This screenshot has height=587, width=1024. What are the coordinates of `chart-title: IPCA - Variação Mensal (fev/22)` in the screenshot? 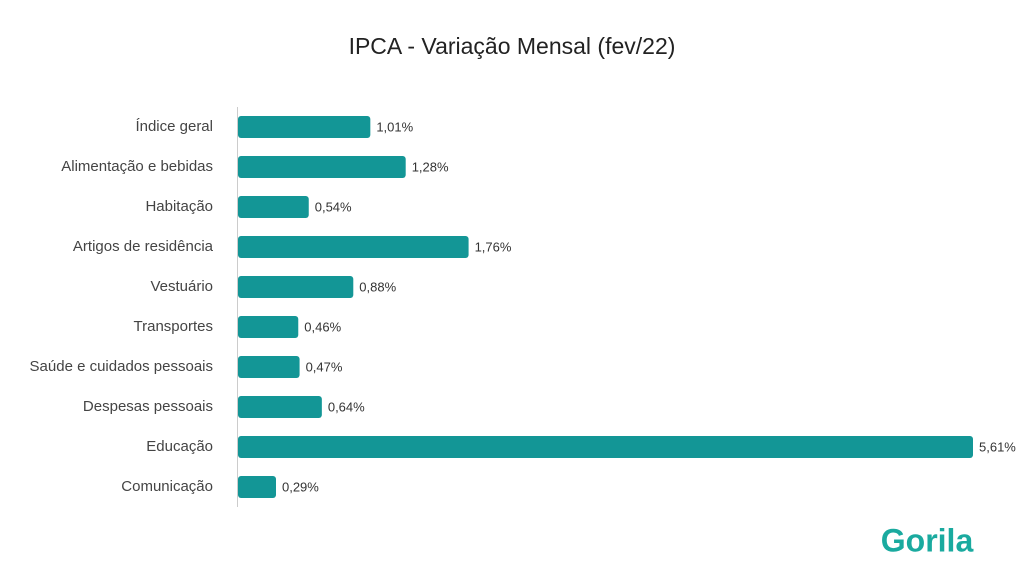 It's located at (512, 46).